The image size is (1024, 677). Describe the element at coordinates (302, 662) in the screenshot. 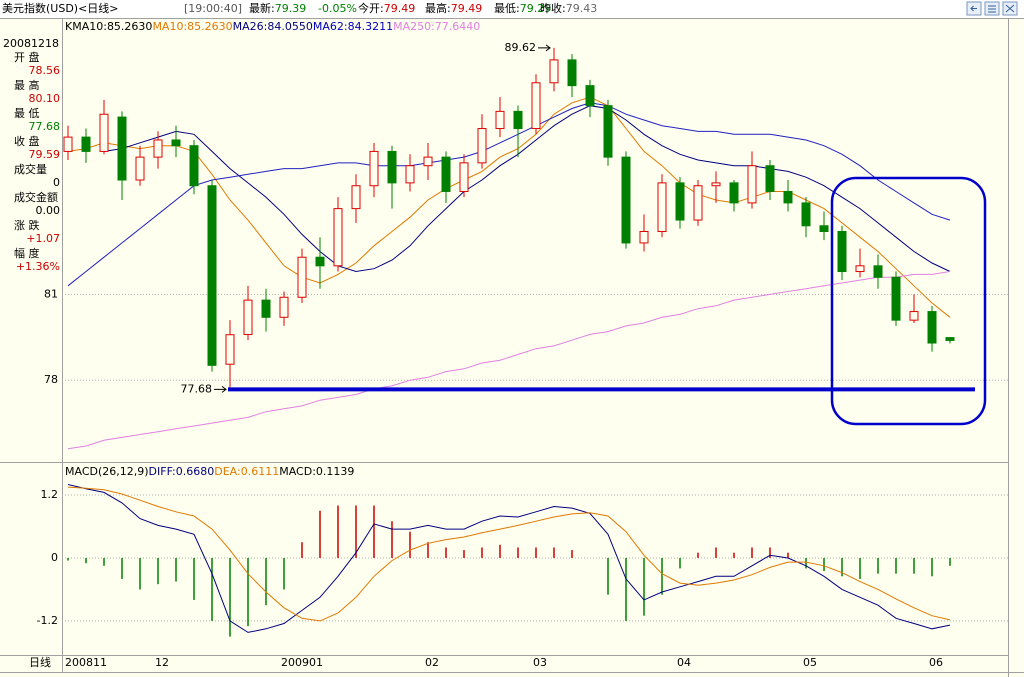

I see `x-tick-label: 200901` at that location.